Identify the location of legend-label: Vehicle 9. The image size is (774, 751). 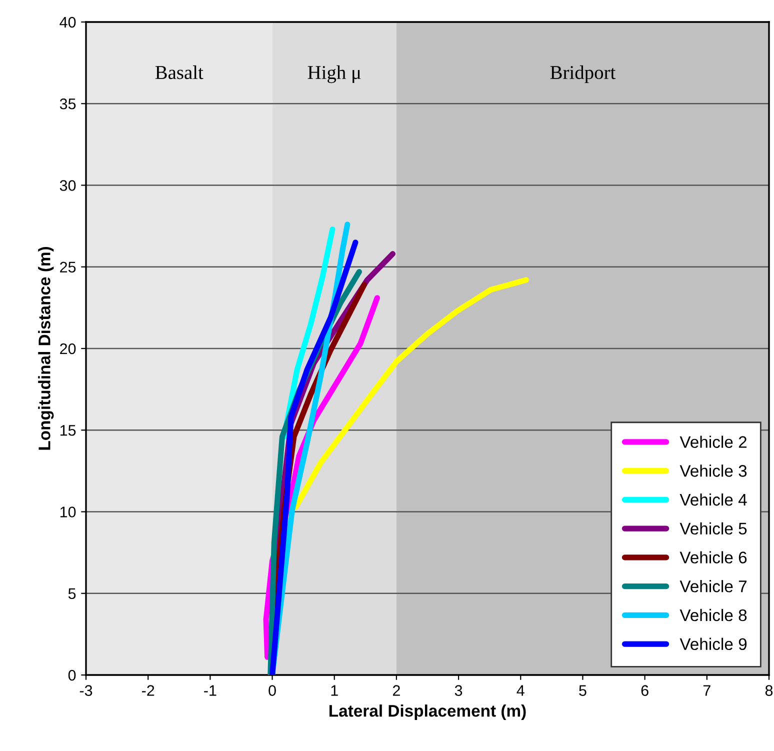
(713, 644).